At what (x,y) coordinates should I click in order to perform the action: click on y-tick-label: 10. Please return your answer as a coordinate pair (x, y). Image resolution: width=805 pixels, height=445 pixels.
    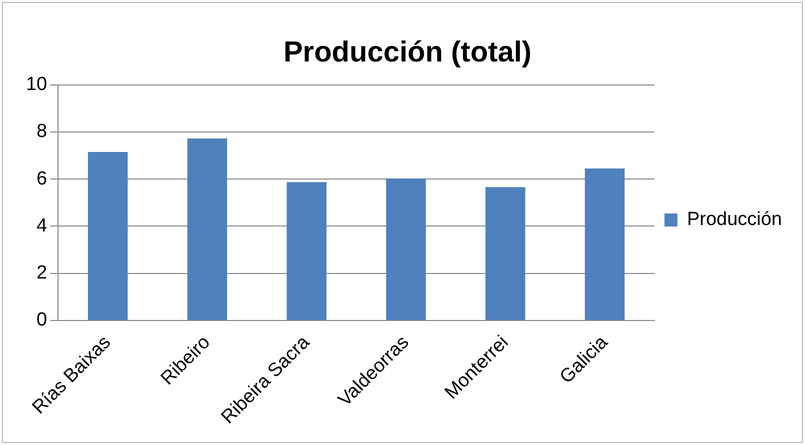
    Looking at the image, I should click on (37, 85).